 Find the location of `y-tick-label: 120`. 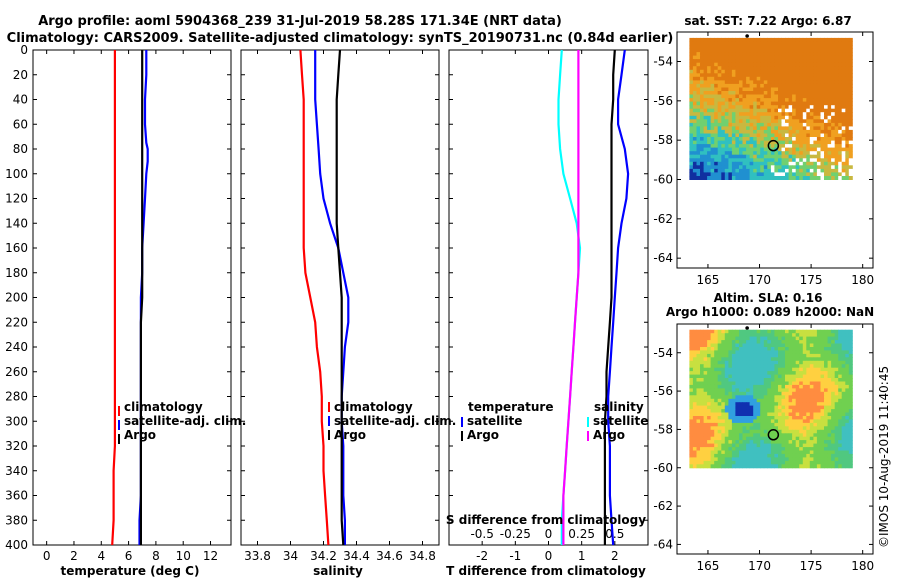

y-tick-label: 120 is located at coordinates (16, 199).